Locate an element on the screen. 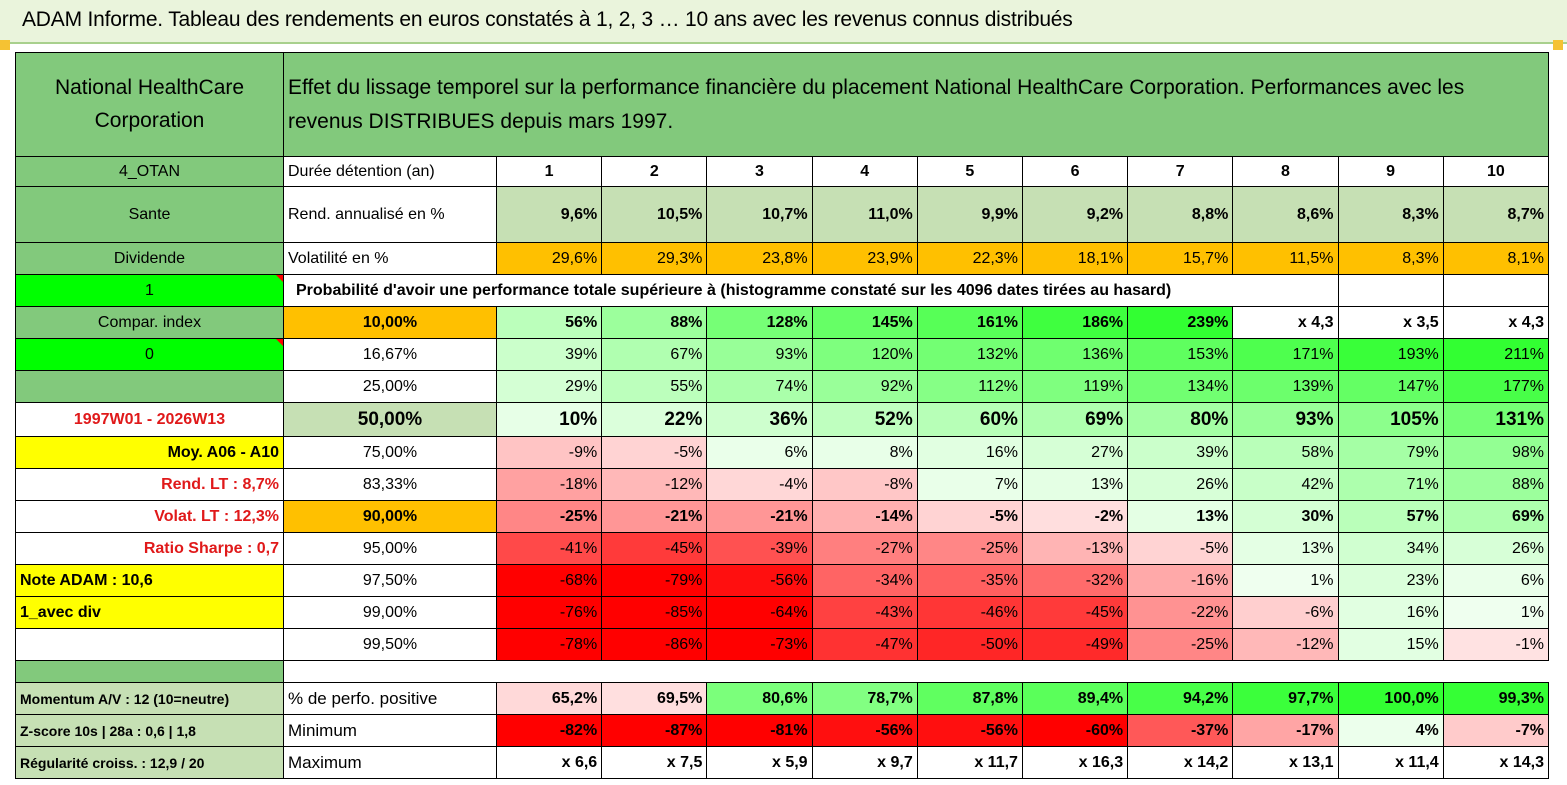 The height and width of the screenshot is (785, 1567). resize-handle-right is located at coordinates (1558, 45).